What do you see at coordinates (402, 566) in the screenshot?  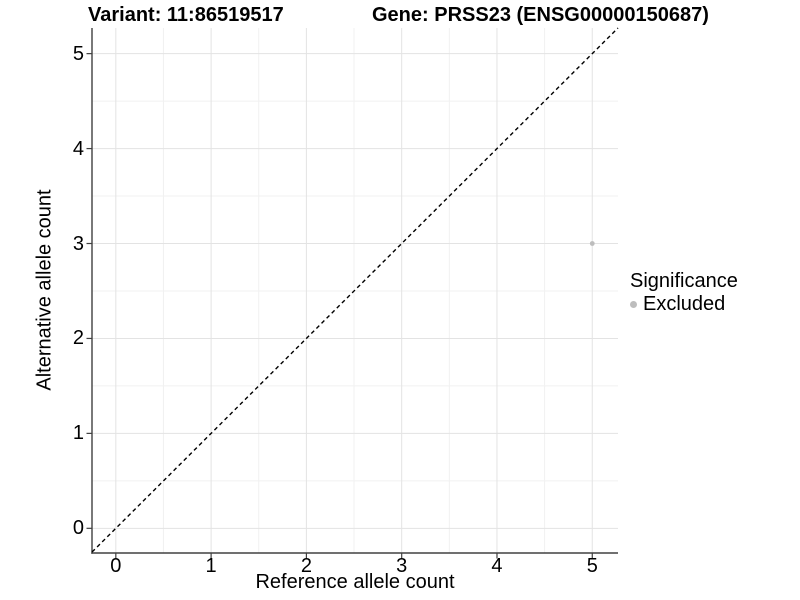 I see `x-tick-label: 3` at bounding box center [402, 566].